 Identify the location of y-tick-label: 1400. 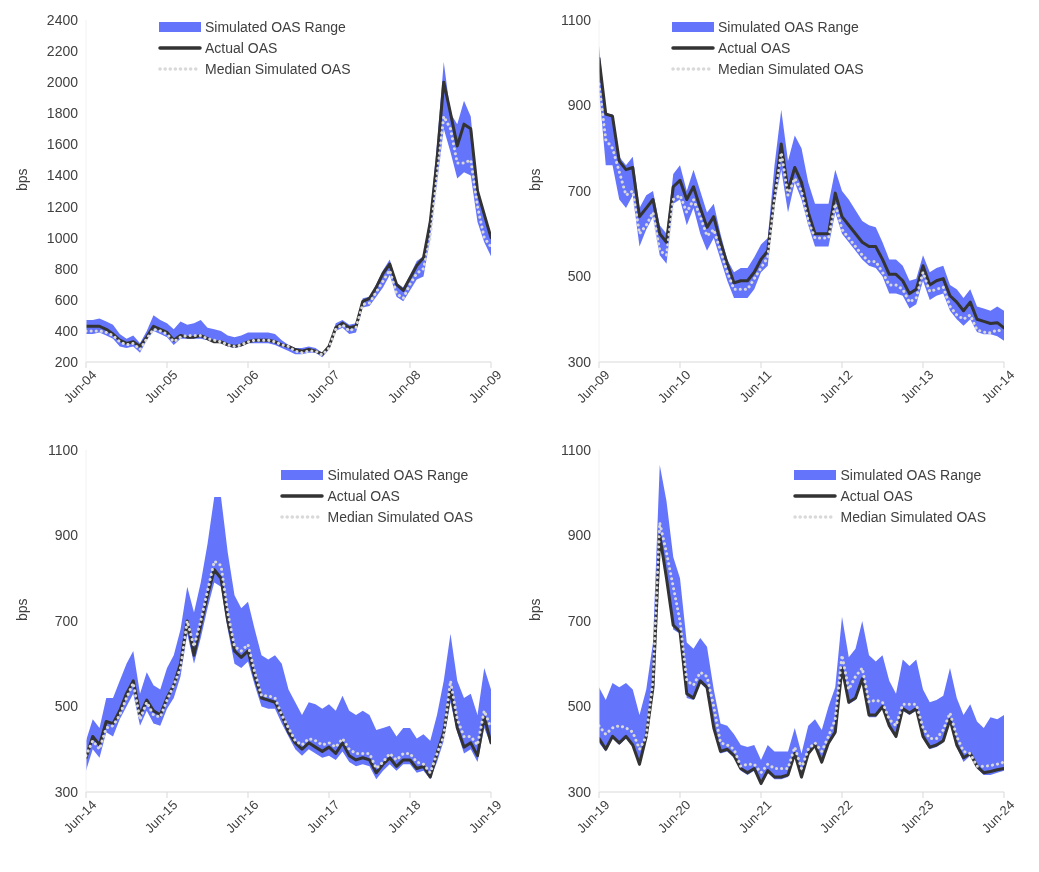
(62, 175).